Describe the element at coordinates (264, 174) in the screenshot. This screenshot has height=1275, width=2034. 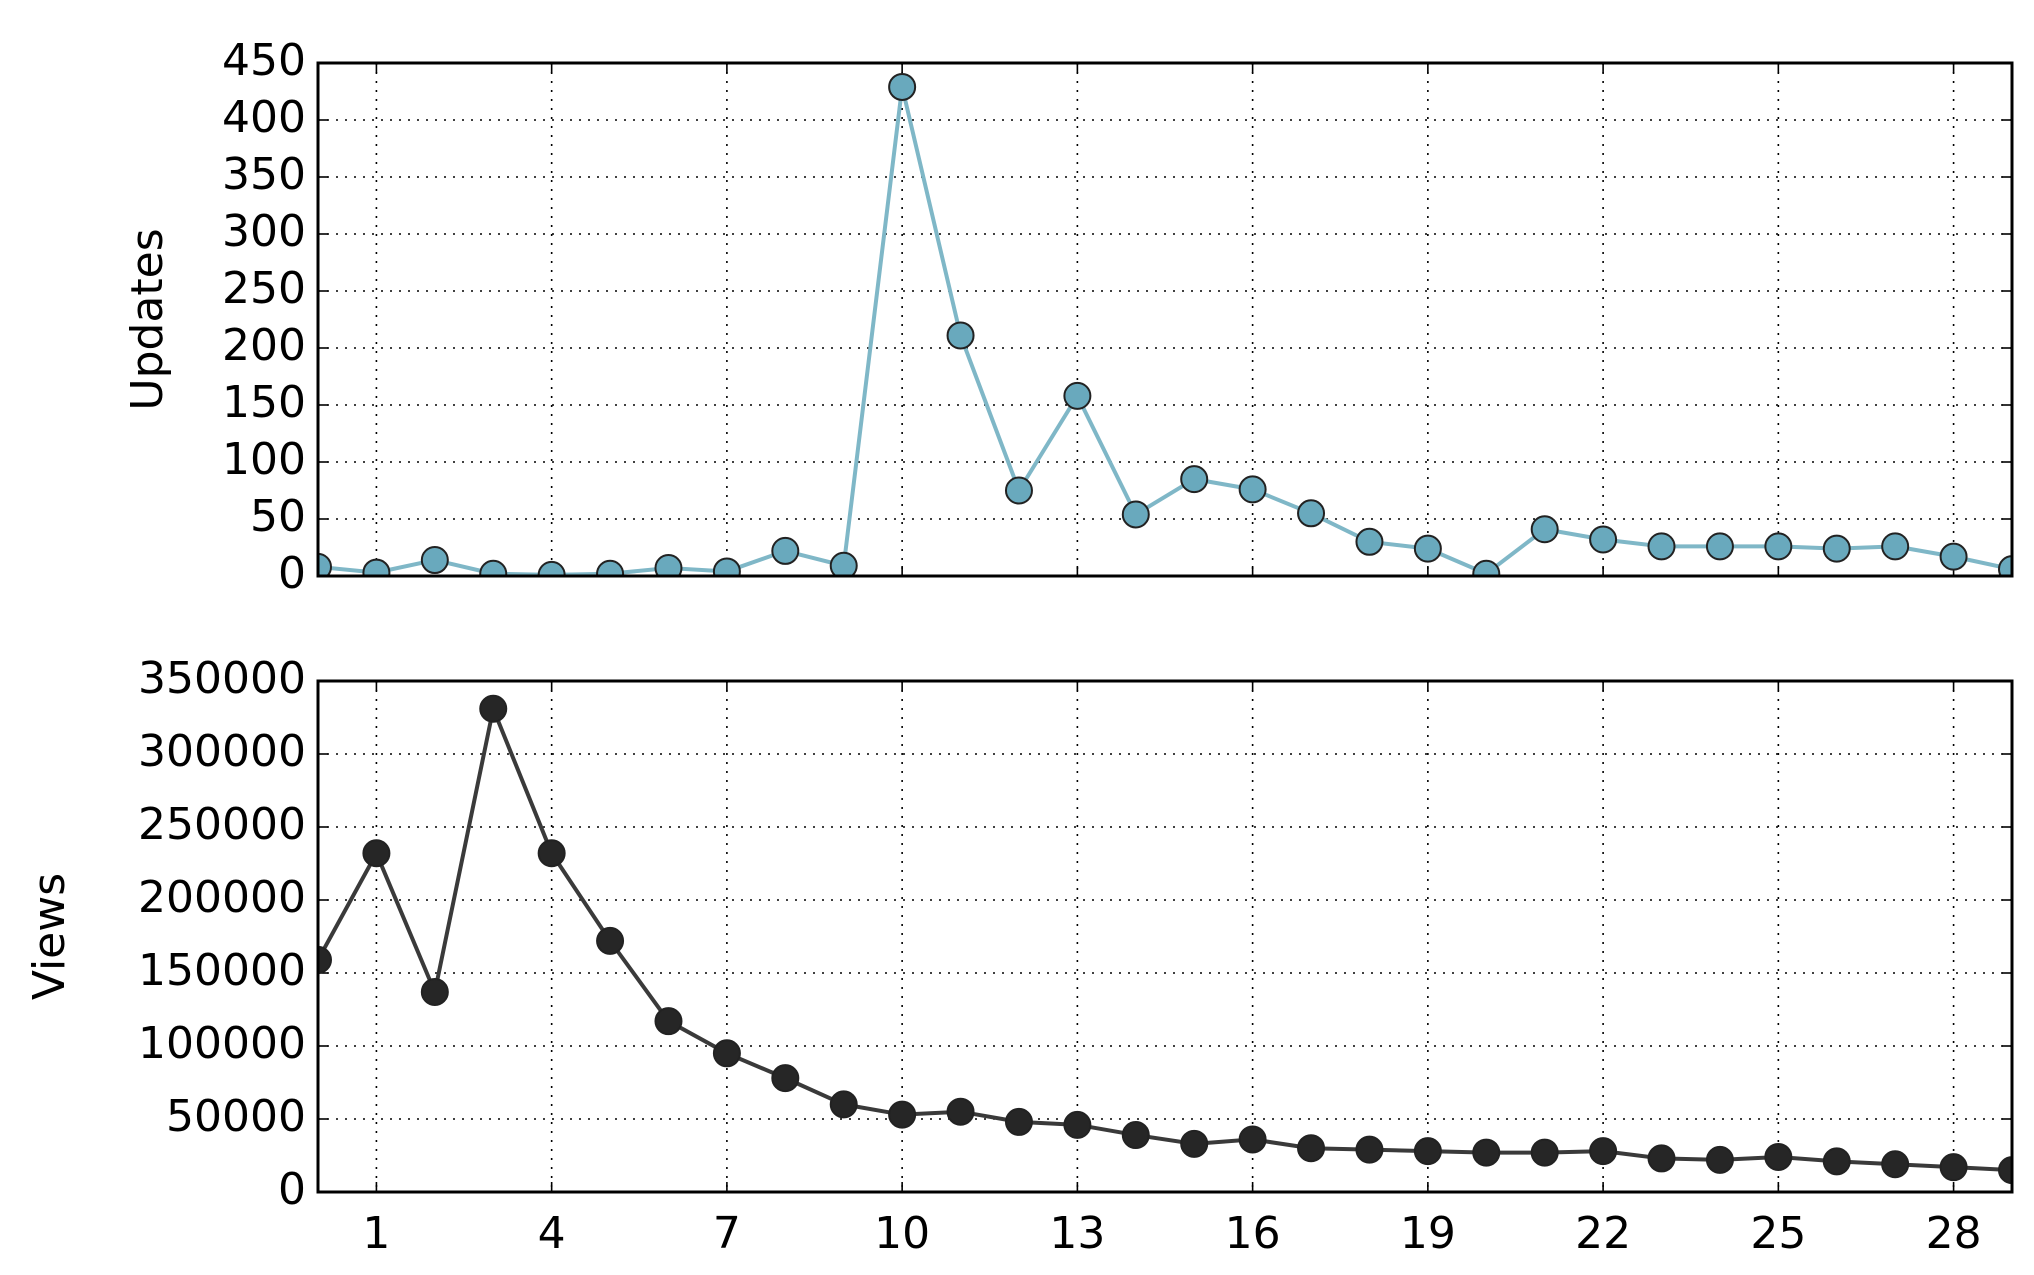
I see `y-tick-label: 350` at that location.